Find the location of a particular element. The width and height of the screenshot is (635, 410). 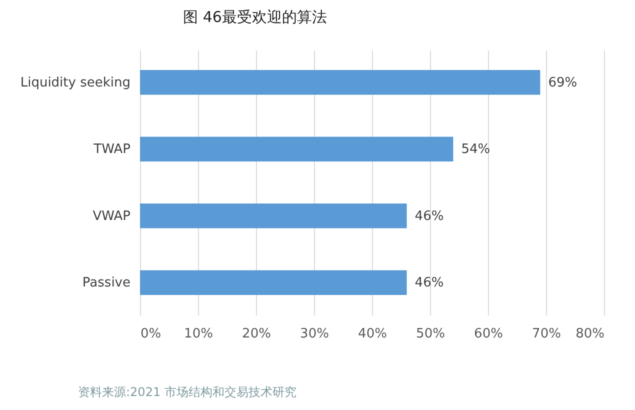

x-tick-label: 70% is located at coordinates (546, 334).